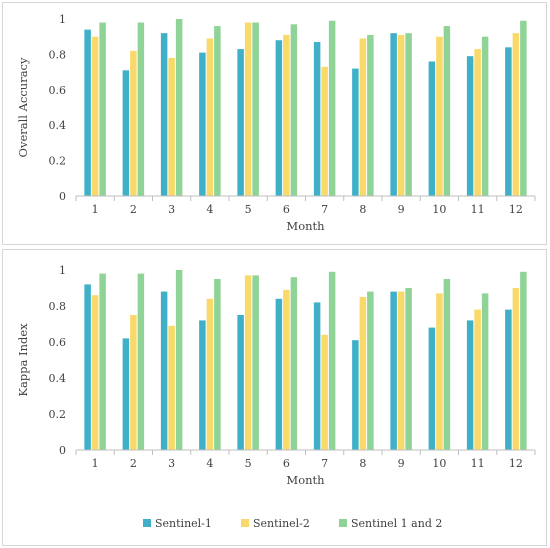  I want to click on y-tick-label: 1, so click(62, 19).